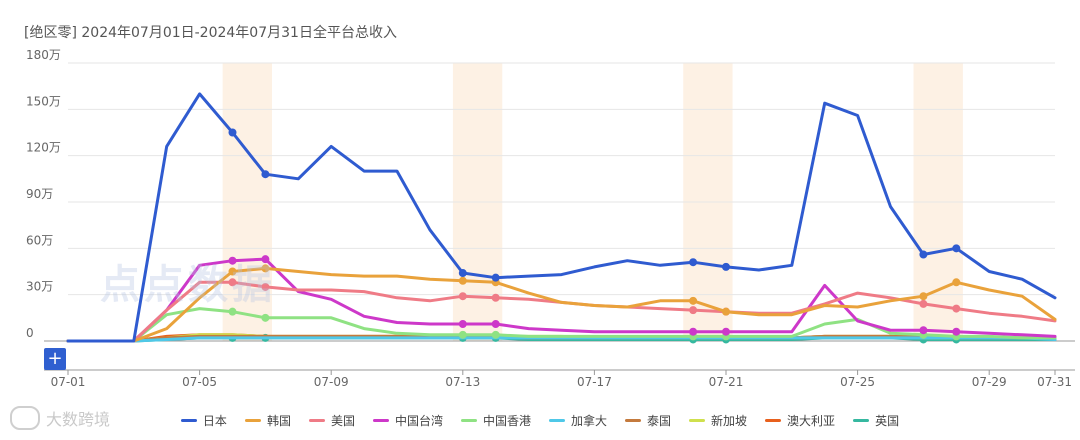 This screenshot has width=1080, height=440. Describe the element at coordinates (589, 420) in the screenshot. I see `legend-label: 加拿大` at that location.